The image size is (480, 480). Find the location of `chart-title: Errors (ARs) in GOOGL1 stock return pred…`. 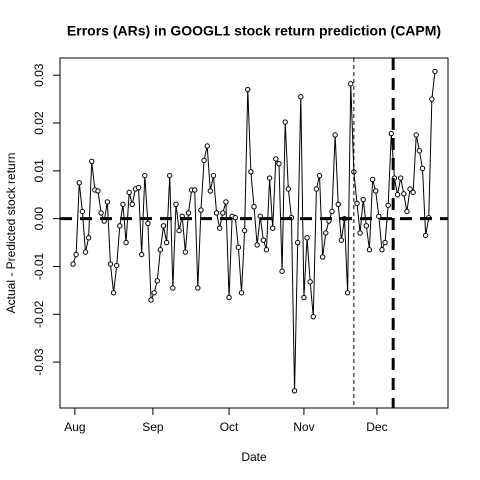

chart-title: Errors (ARs) in GOOGL1 stock return pred… is located at coordinates (254, 31).